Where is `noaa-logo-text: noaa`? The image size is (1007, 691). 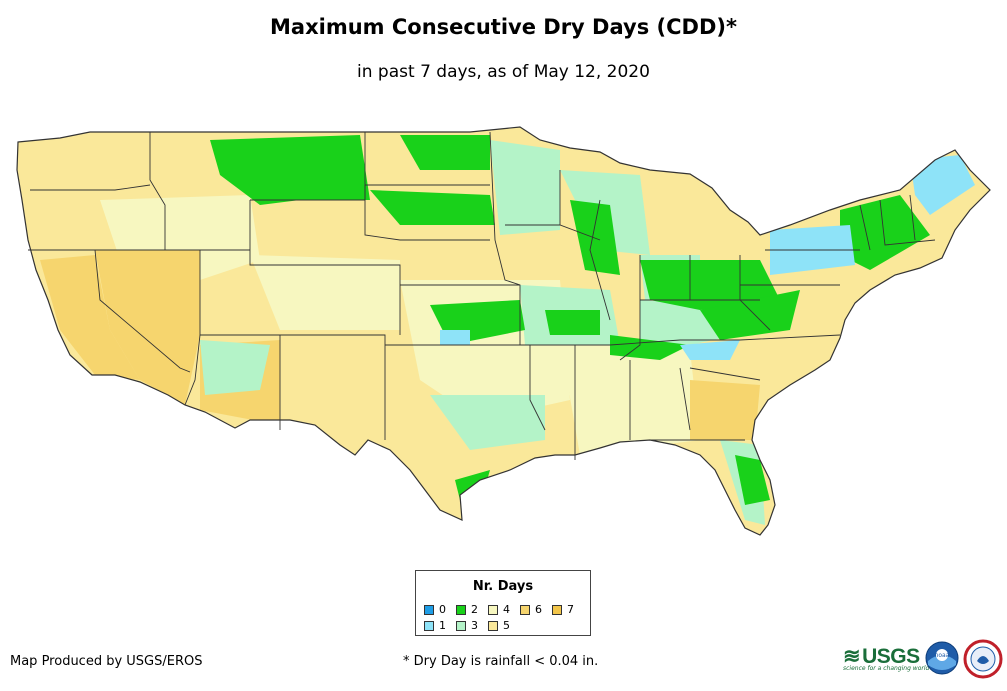 noaa-logo-text: noaa is located at coordinates (942, 655).